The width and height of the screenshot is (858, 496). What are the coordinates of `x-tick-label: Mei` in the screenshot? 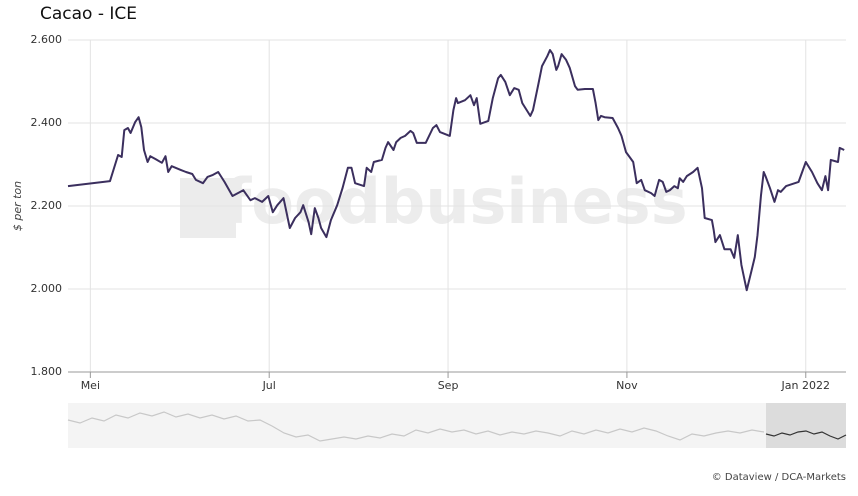 It's located at (90, 385).